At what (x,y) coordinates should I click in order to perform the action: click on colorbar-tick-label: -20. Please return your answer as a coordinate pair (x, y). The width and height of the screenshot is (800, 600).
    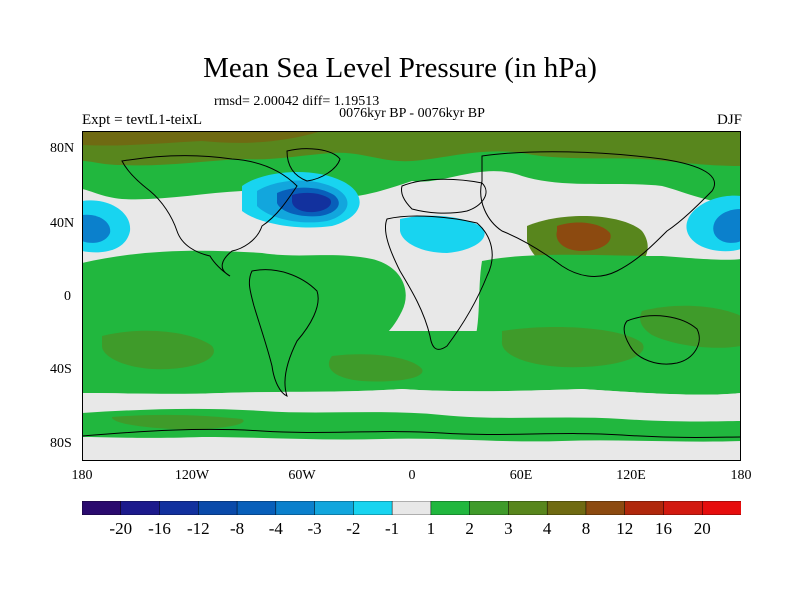
    Looking at the image, I should click on (121, 528).